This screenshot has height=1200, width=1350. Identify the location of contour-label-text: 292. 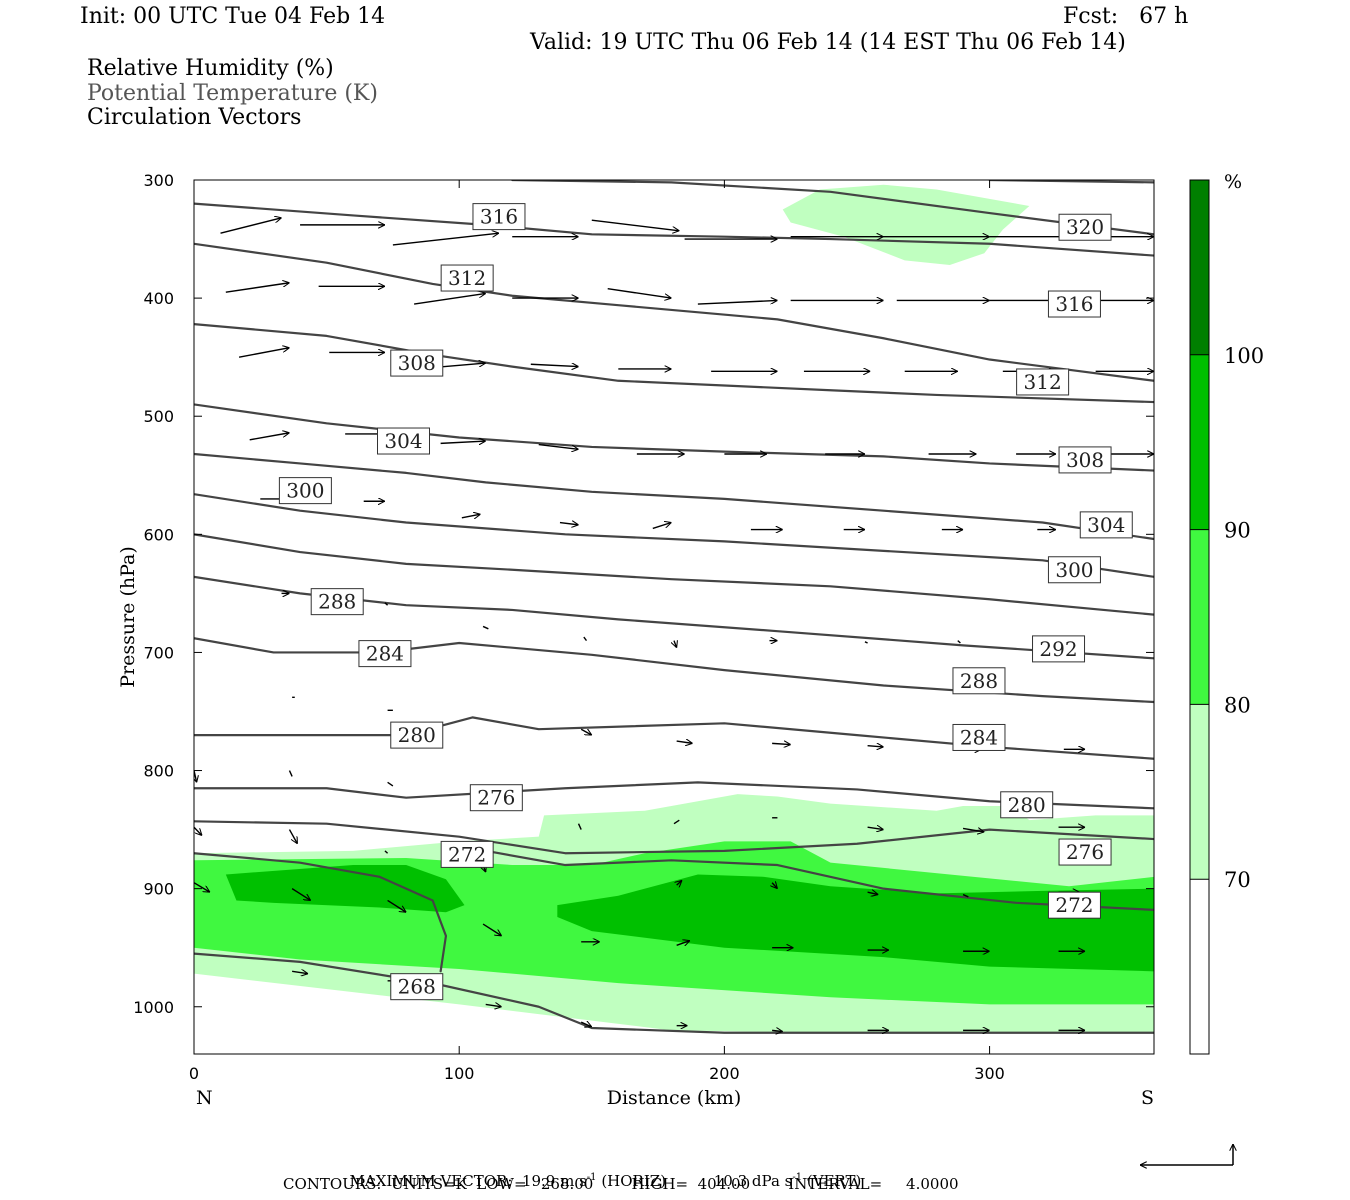
(1058, 649).